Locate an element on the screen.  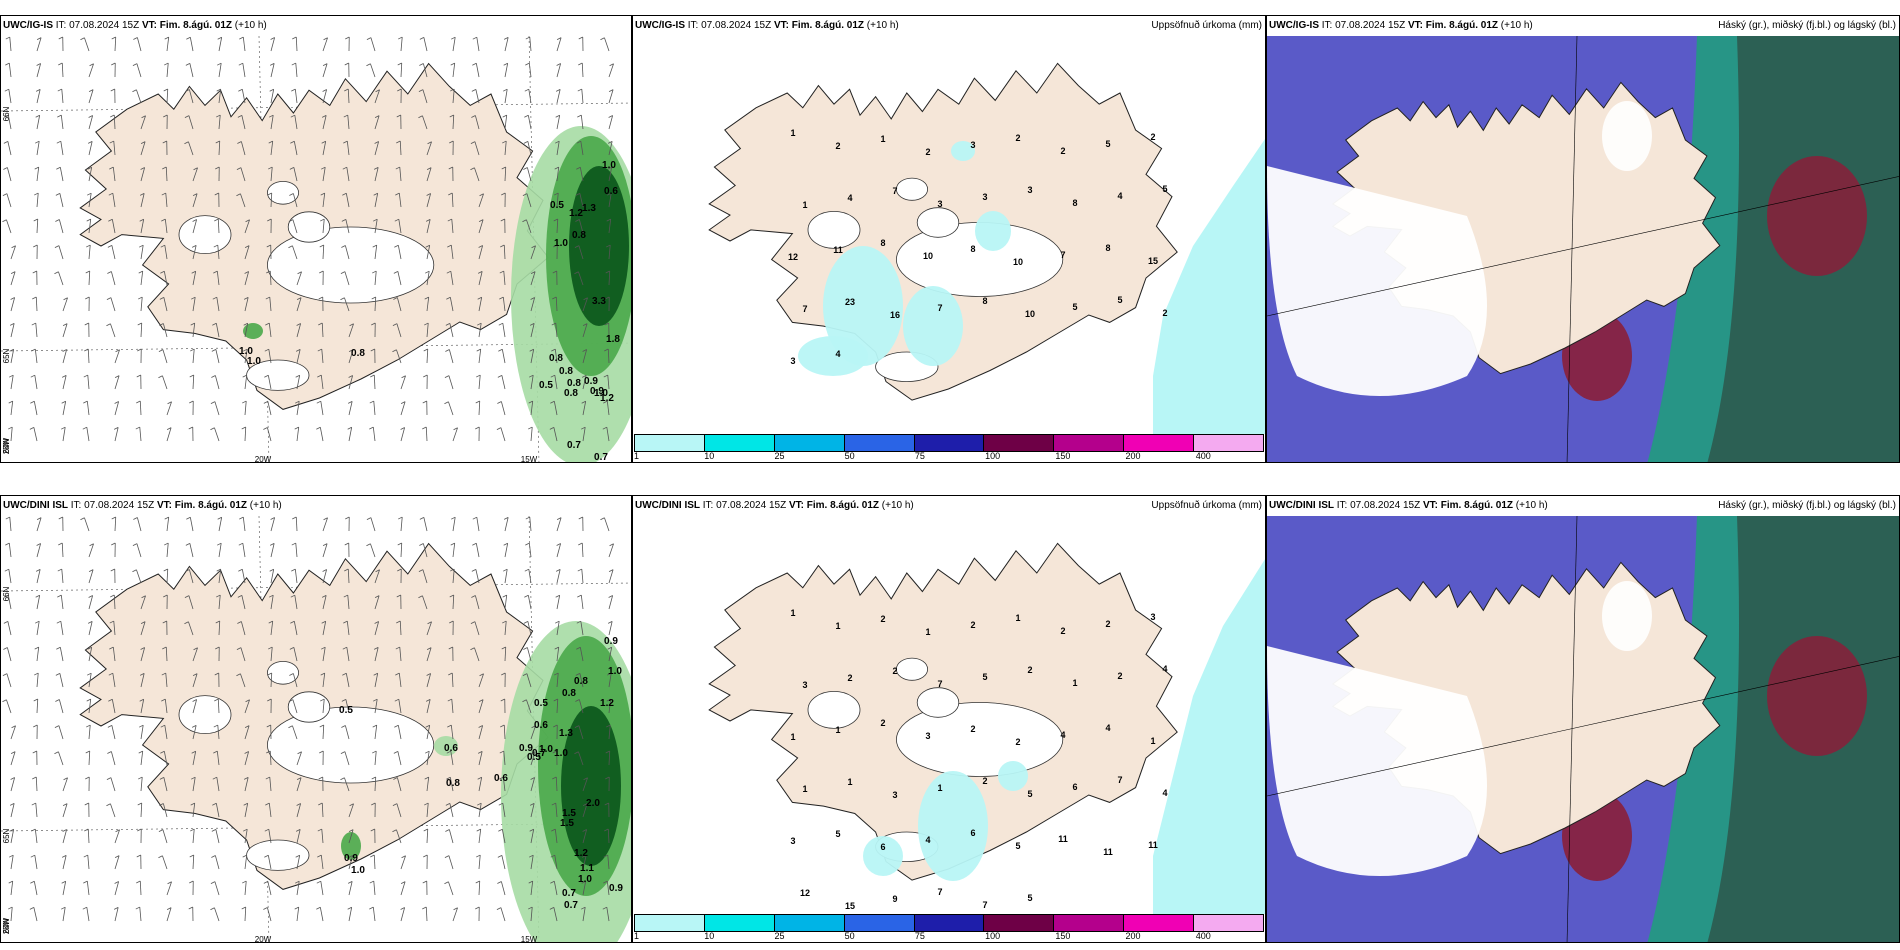
latitude-label: 66N is located at coordinates (6, 113).